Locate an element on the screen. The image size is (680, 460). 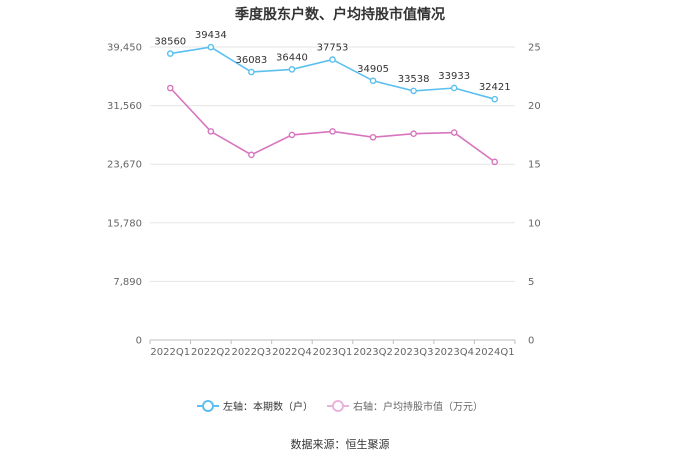
legend: 左轴：本期数（户） 右轴：户均持股市值（万元） is located at coordinates (340, 405).